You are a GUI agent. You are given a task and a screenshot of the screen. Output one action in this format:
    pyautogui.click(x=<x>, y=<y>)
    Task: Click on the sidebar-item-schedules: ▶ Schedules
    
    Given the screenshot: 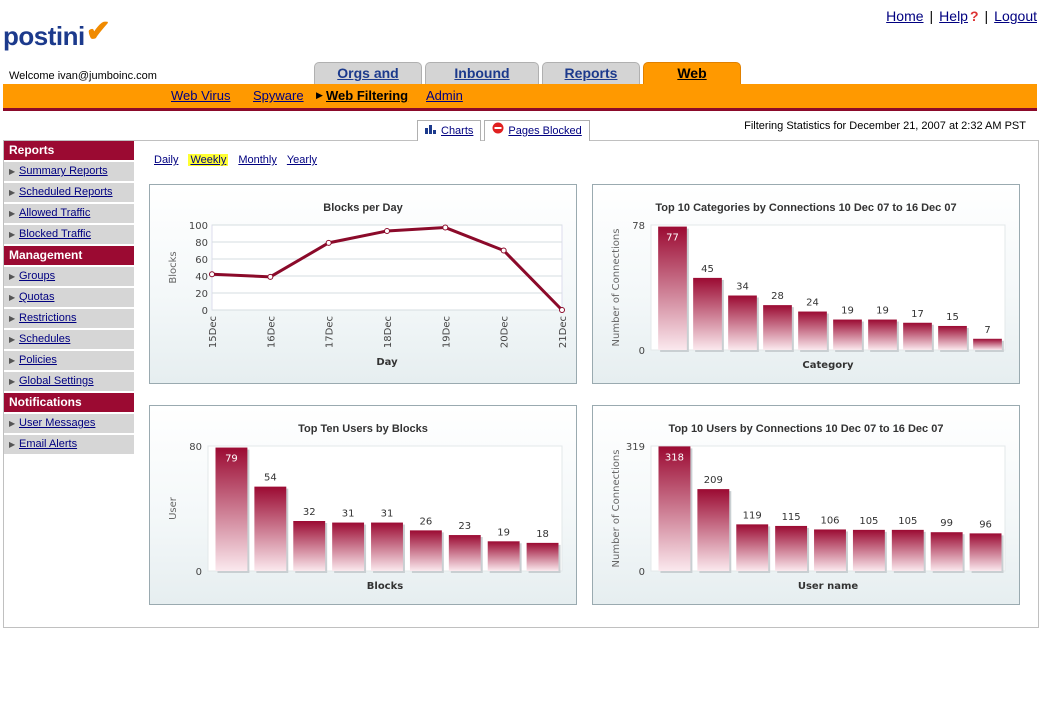 What is the action you would take?
    pyautogui.click(x=69, y=339)
    